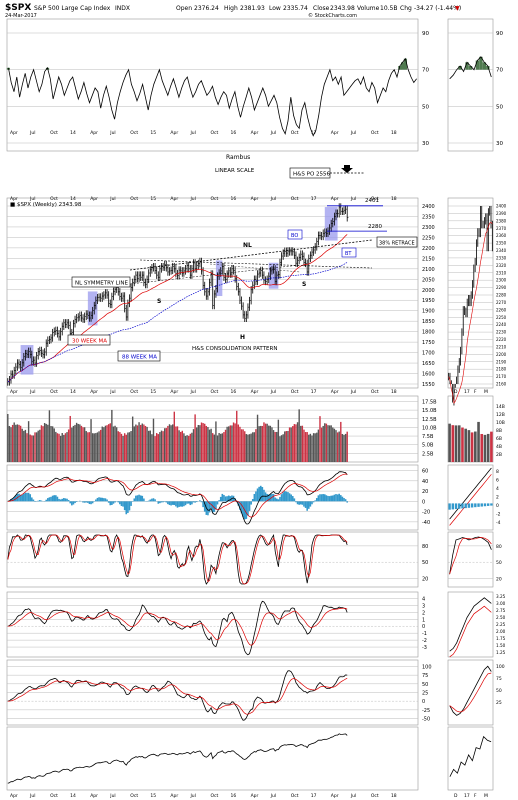  What do you see at coordinates (425, 685) in the screenshot?
I see `roc-tick-label: 50` at bounding box center [425, 685].